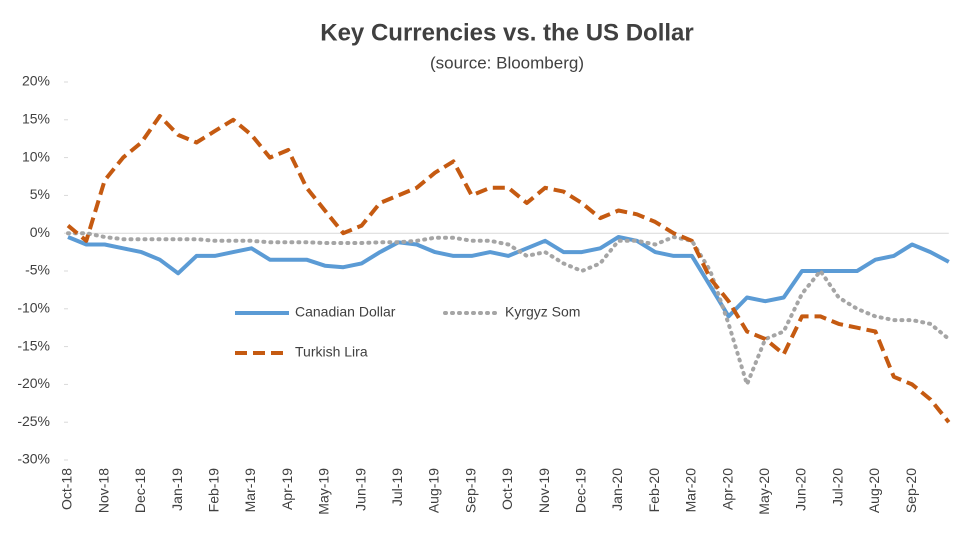  I want to click on chart-subtitle: (source: Bloomberg), so click(507, 62).